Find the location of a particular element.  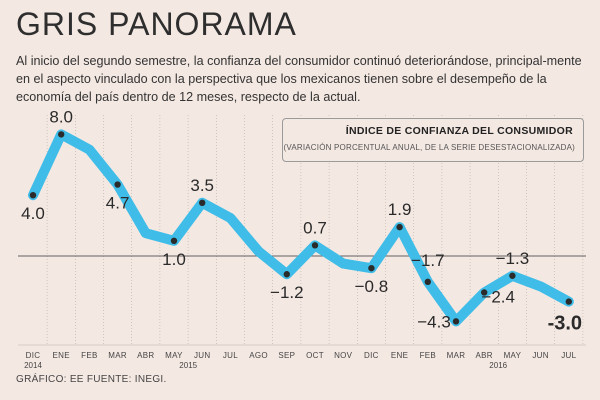

x-tick-label: AGO is located at coordinates (258, 355).